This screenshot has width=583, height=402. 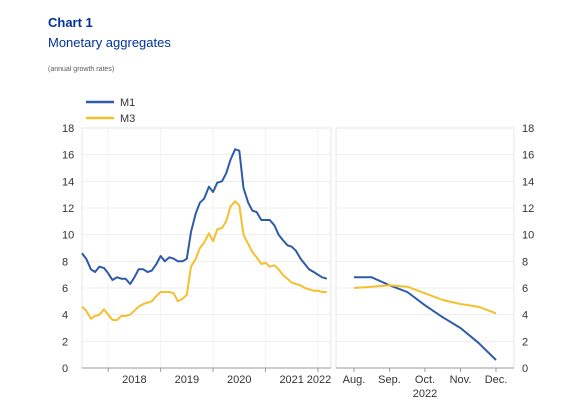 What do you see at coordinates (81, 69) in the screenshot?
I see `chart-note: (annual growth rates)` at bounding box center [81, 69].